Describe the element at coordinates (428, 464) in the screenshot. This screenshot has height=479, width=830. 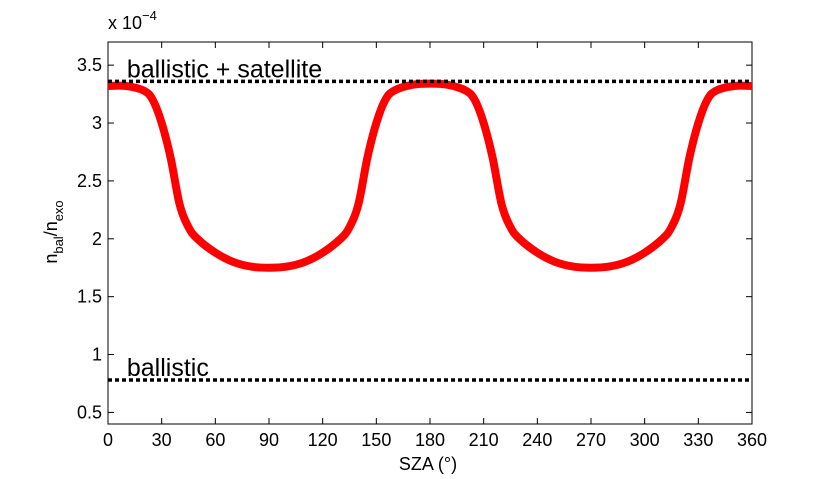
I see `x-axis-label: SZA (°)` at that location.